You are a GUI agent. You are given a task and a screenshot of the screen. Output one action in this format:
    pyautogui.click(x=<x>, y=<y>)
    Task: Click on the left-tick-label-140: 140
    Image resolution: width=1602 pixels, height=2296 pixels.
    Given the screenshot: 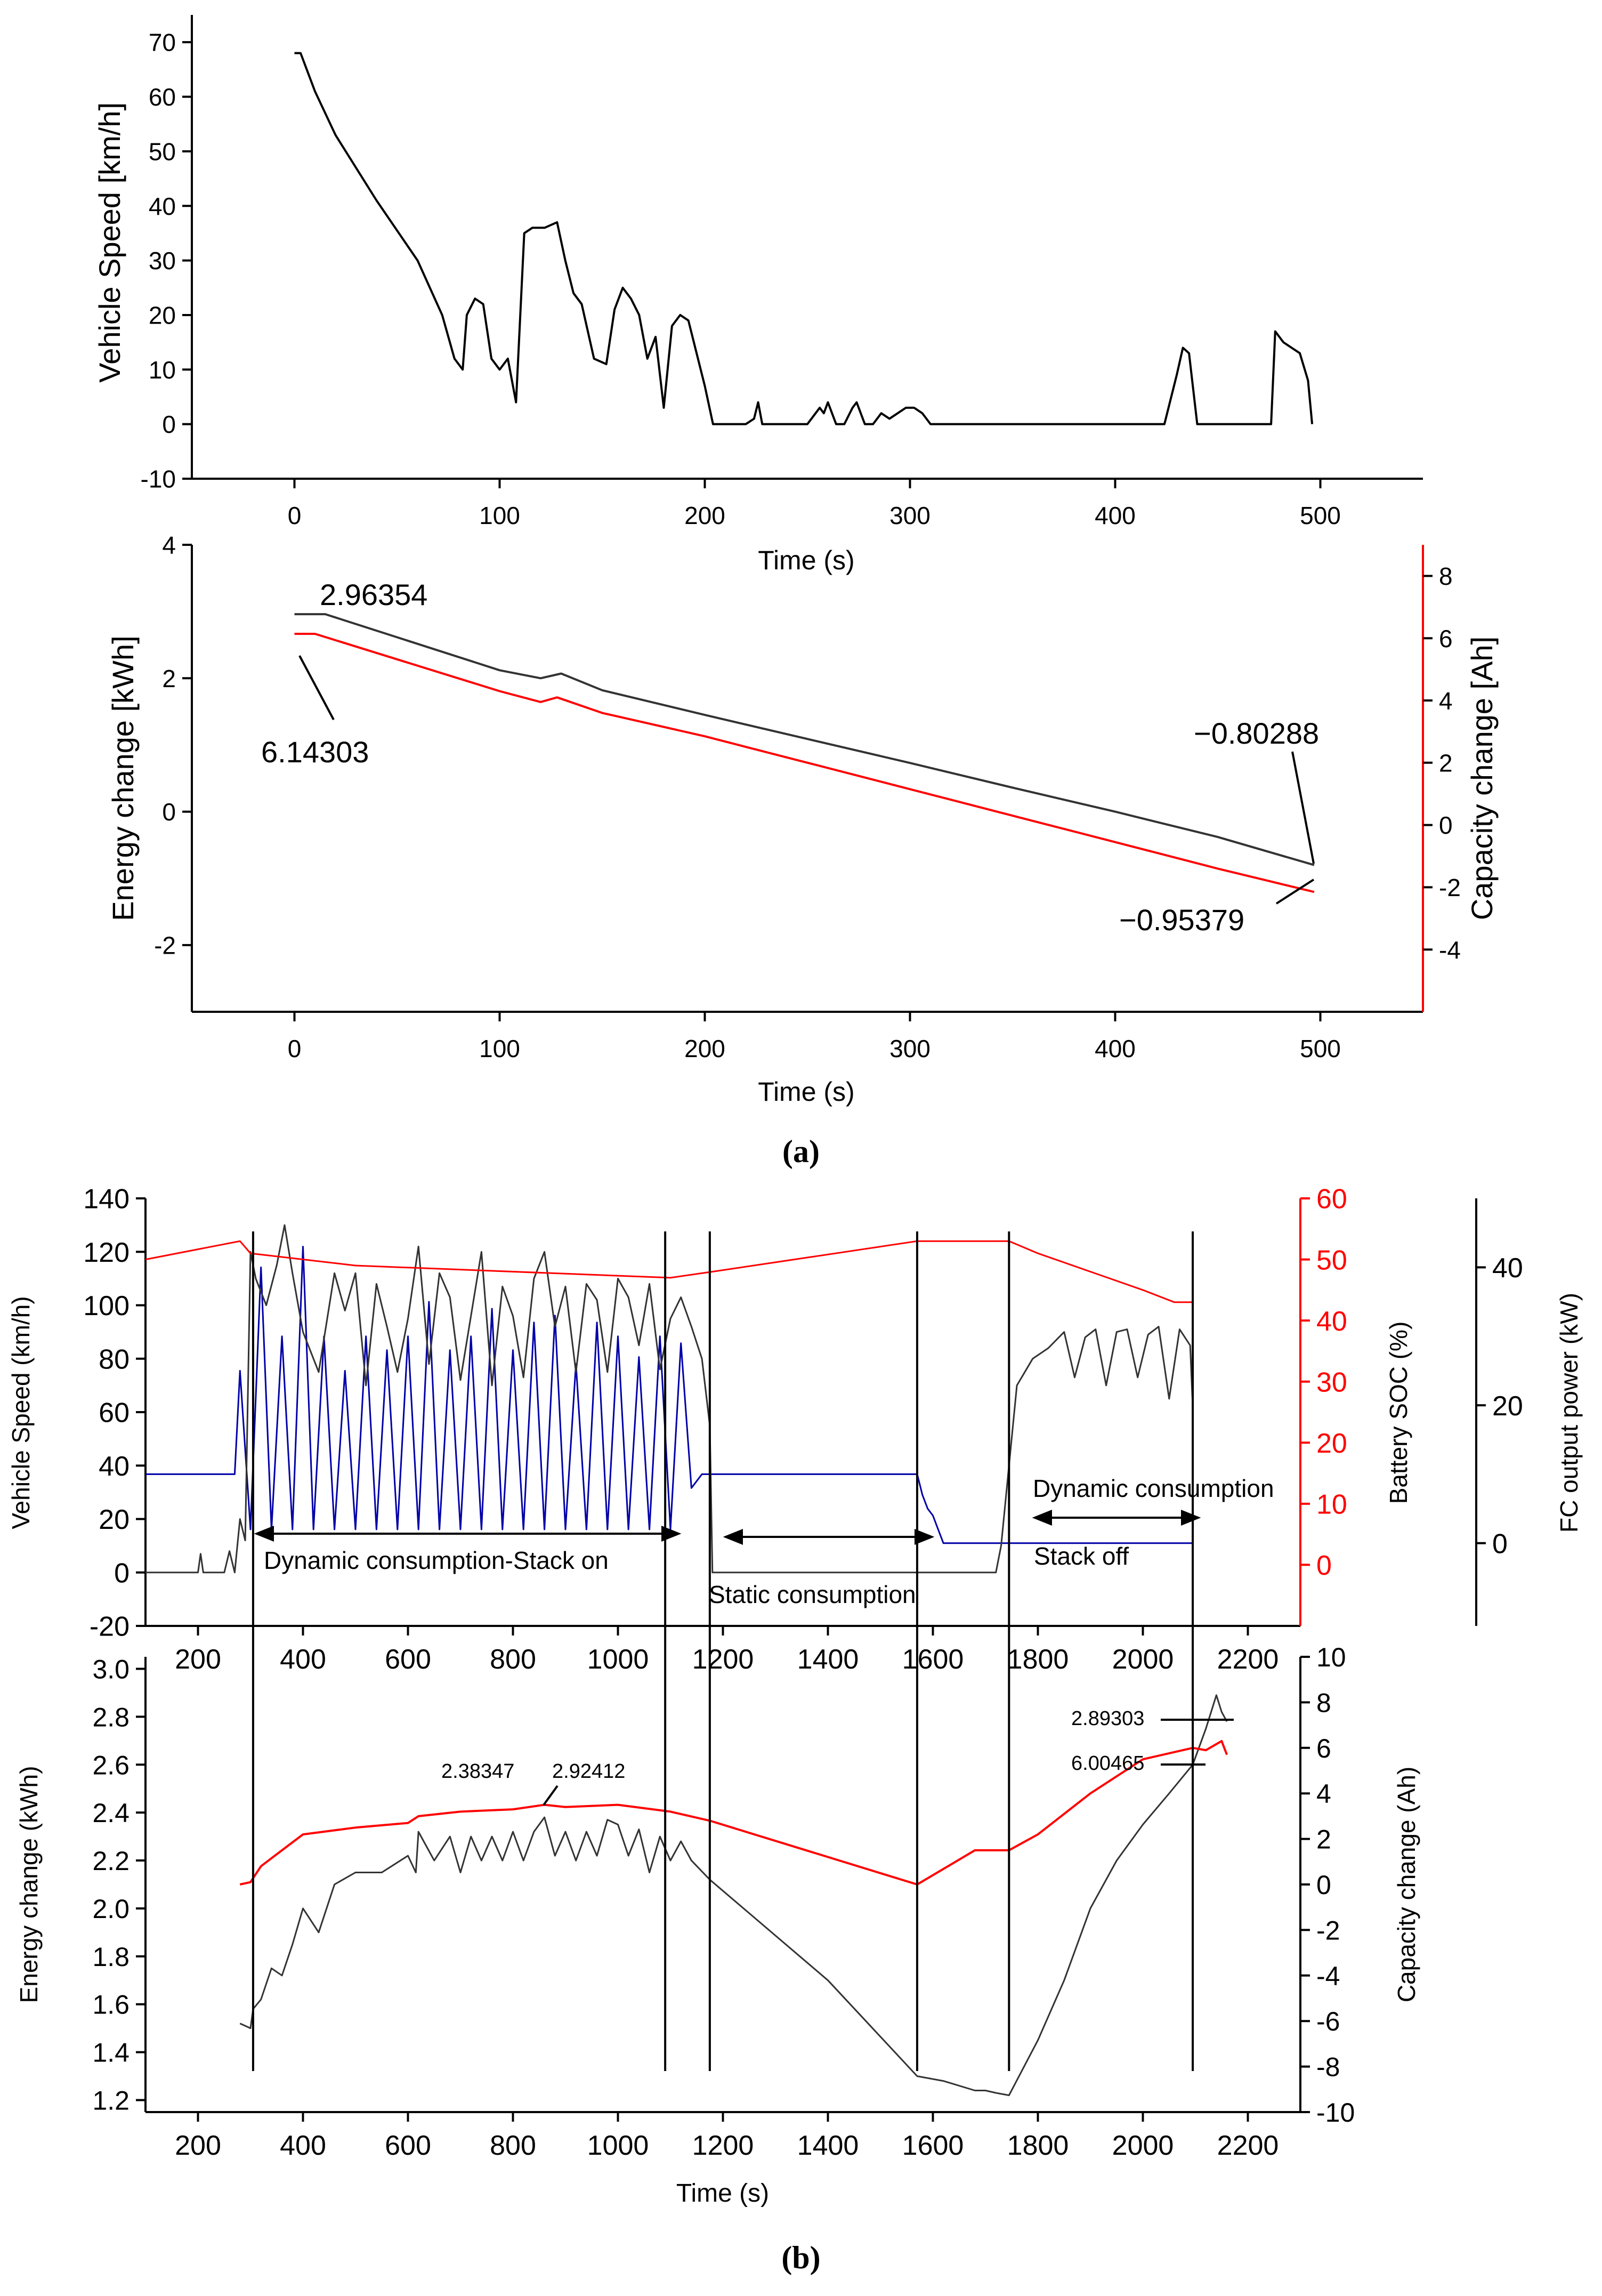 What is the action you would take?
    pyautogui.click(x=106, y=1199)
    